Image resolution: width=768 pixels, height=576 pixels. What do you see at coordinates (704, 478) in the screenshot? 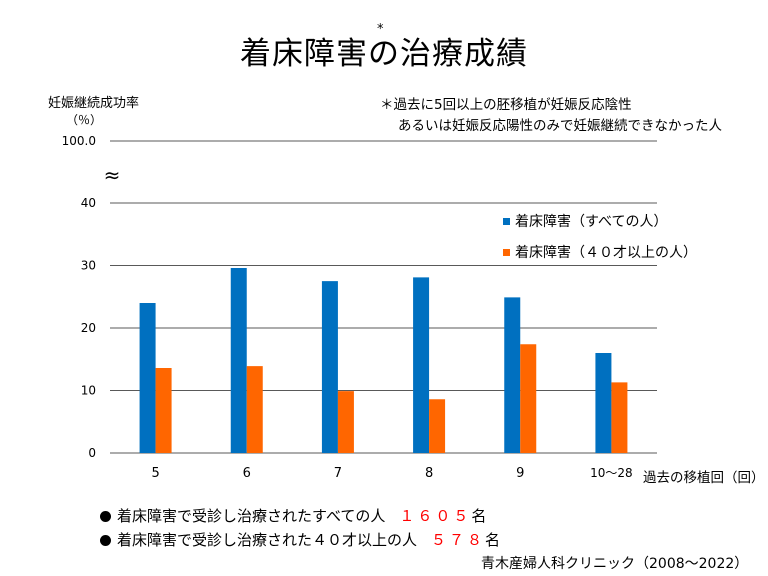
I see `x-axis-label: 過去の移植回（回）` at bounding box center [704, 478].